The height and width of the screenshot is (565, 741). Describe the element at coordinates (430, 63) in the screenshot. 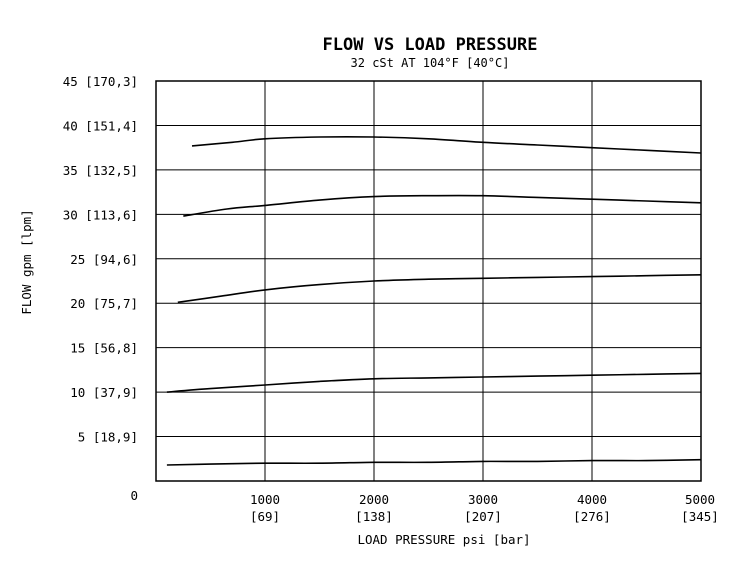

I see `chart-subtitle: 32 cSt AT 104°F [40°C]` at that location.